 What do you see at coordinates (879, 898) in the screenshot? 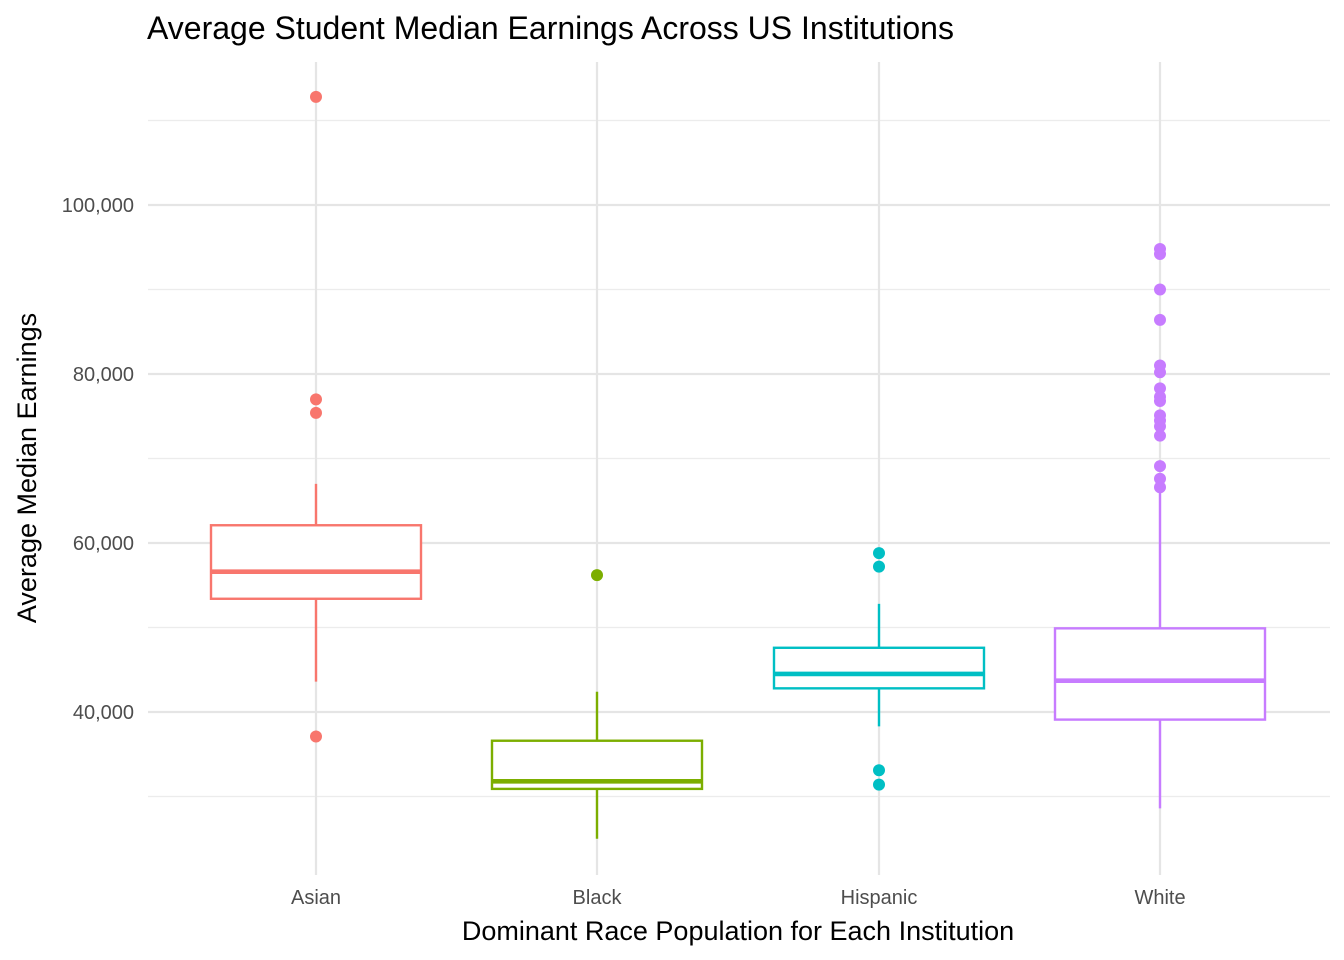
I see `x-tick-label: Hispanic` at bounding box center [879, 898].